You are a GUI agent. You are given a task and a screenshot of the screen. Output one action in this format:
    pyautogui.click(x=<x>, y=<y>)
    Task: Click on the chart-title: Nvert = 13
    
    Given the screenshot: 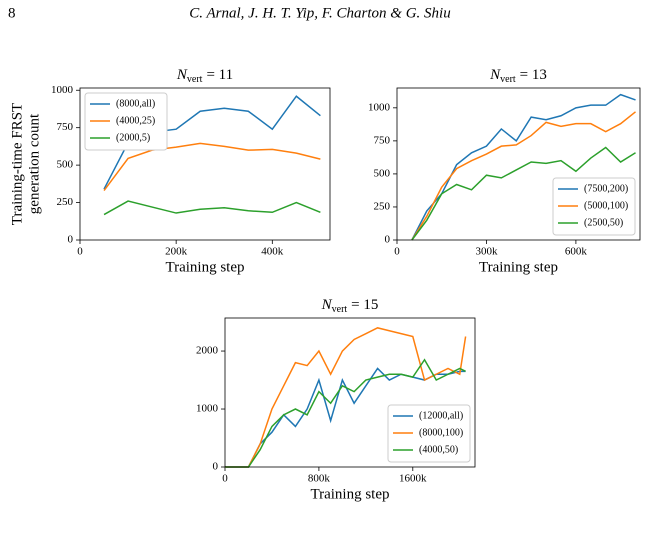 What is the action you would take?
    pyautogui.click(x=518, y=76)
    